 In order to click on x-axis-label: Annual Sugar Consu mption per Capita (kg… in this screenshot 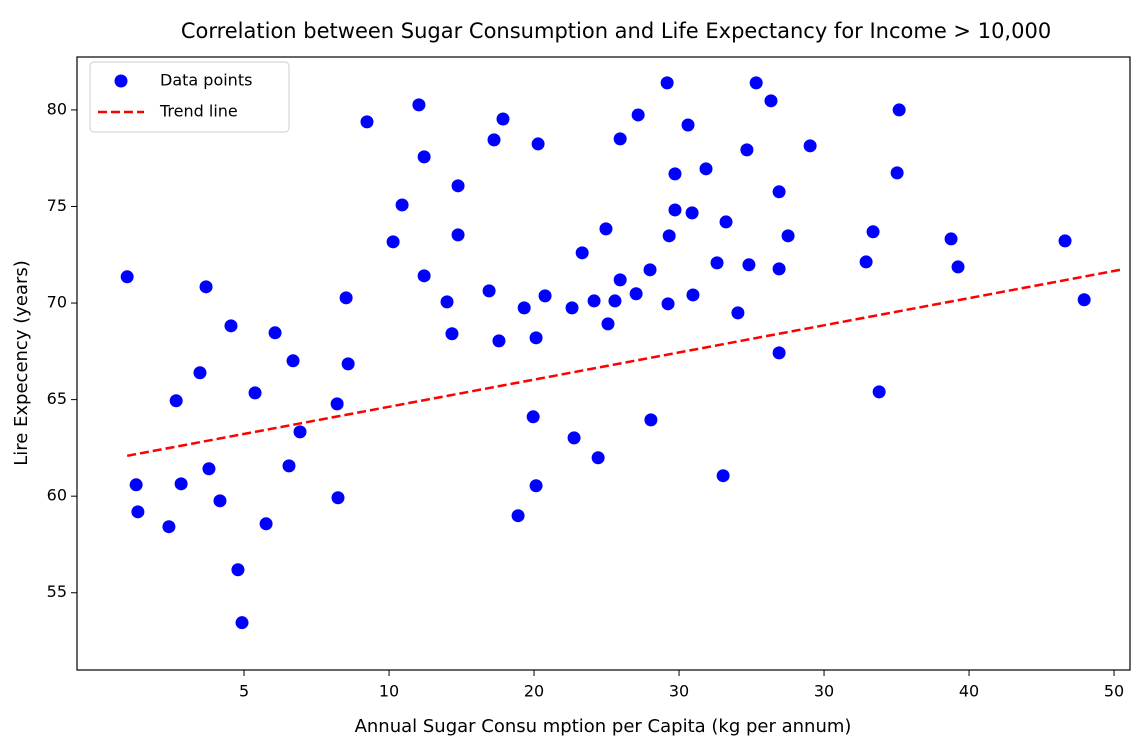, I will do `click(603, 726)`.